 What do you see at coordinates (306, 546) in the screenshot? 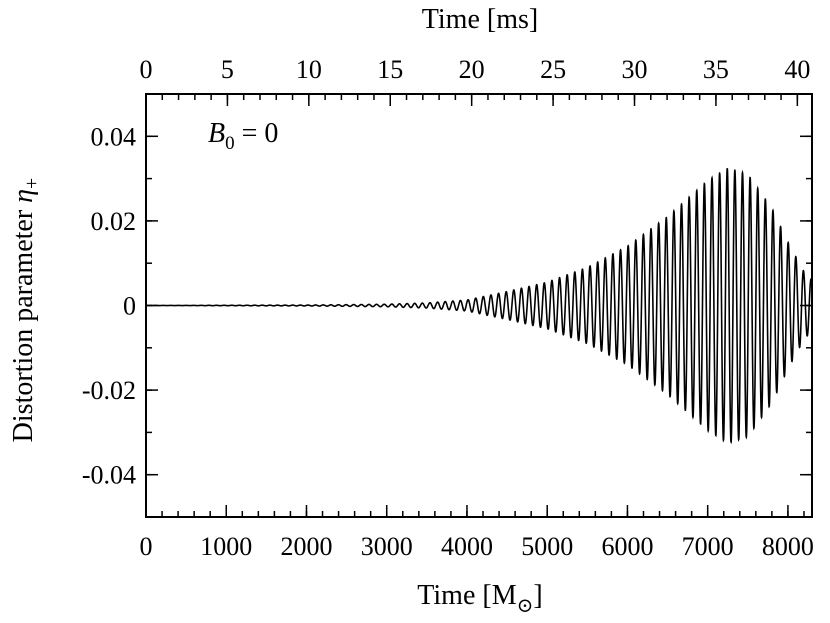
I see `x-tick-label: 2000` at bounding box center [306, 546].